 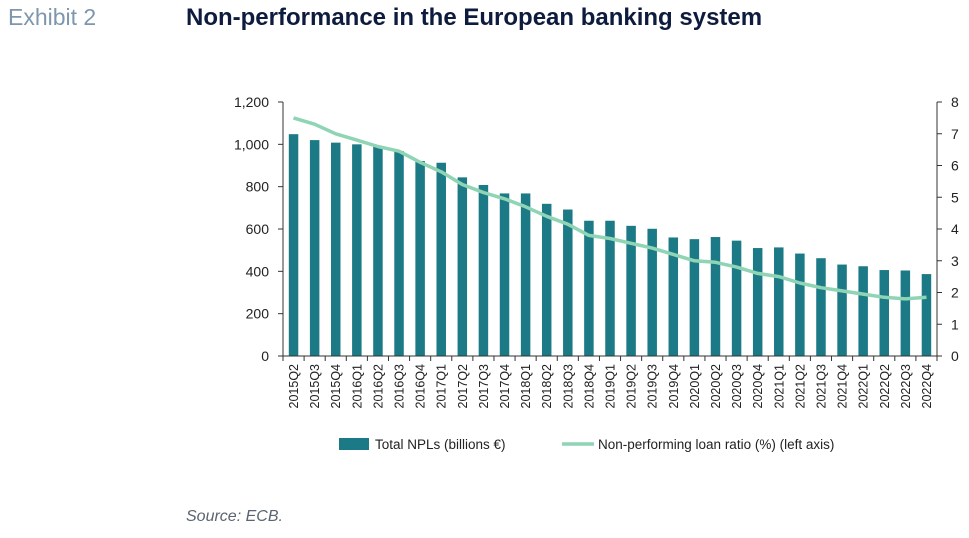 I want to click on x-tick-label: 2020Q2, so click(x=716, y=386).